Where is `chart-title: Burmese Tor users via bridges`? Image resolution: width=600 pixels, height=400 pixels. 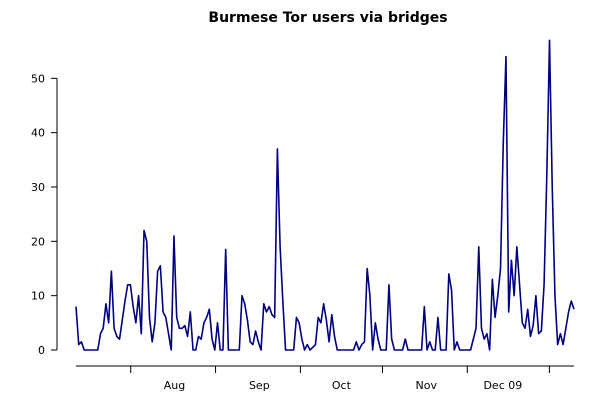
chart-title: Burmese Tor users via bridges is located at coordinates (327, 18).